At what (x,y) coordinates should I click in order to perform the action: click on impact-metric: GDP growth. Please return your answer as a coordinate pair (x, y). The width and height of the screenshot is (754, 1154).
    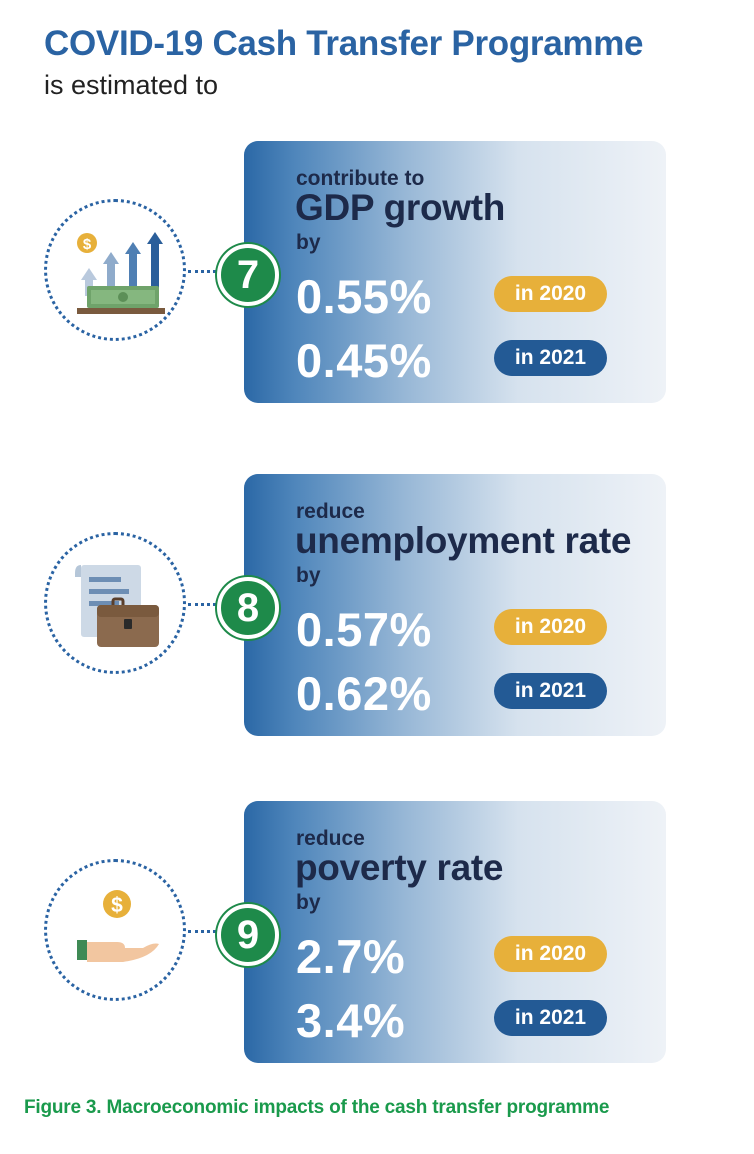
    Looking at the image, I should click on (400, 207).